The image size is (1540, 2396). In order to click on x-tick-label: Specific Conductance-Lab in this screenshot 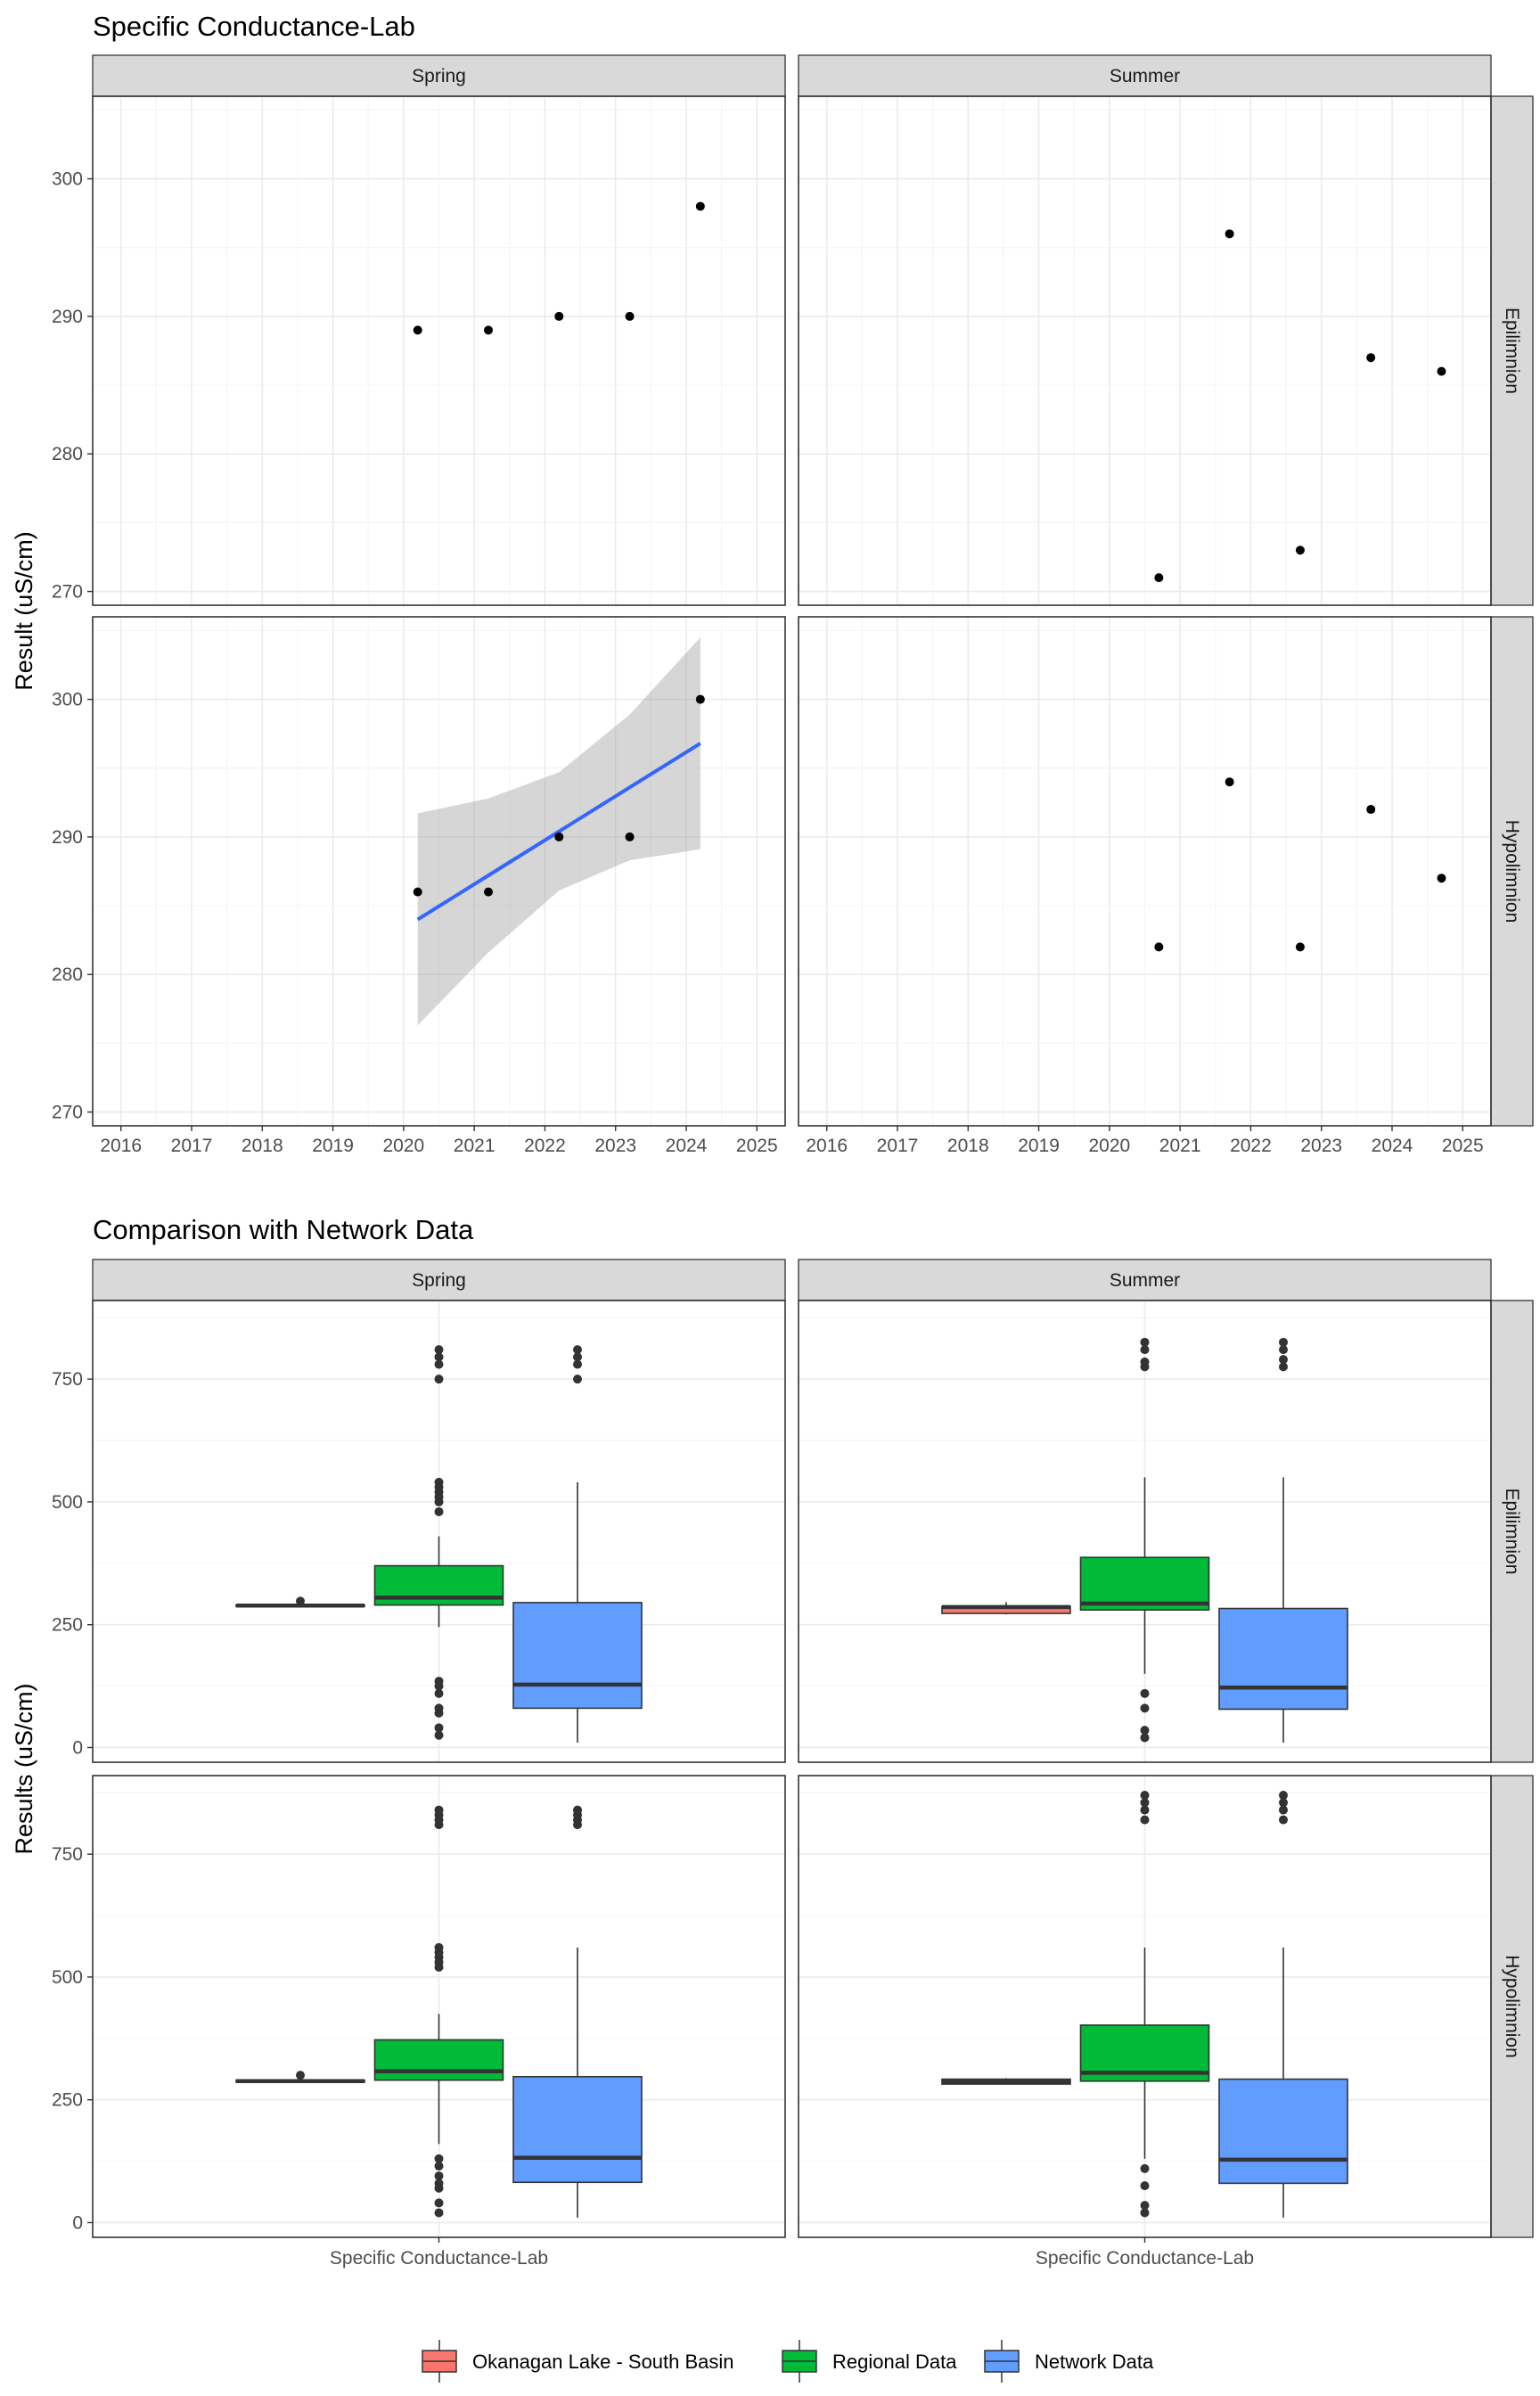, I will do `click(1145, 2258)`.